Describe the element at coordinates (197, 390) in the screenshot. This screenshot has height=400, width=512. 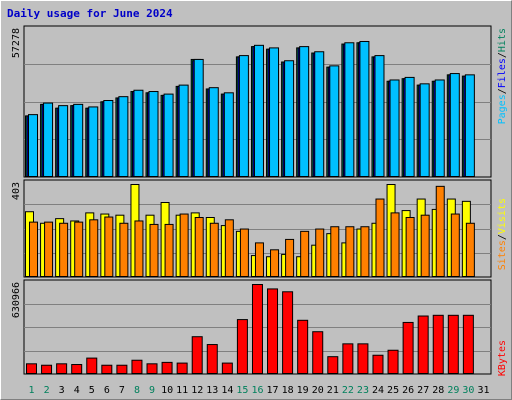
I see `x-tick-label-day-12: 12` at that location.